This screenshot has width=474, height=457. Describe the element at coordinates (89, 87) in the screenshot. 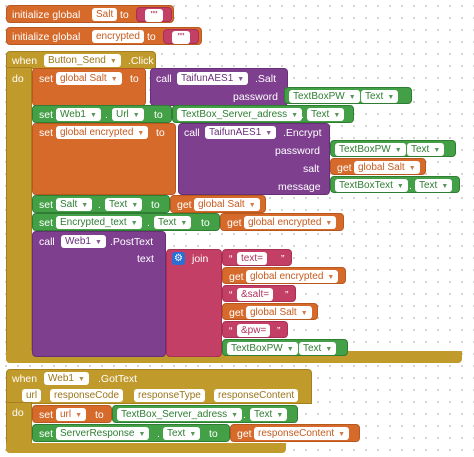

I see `set-global-salt-block: set global Salt ▼ to` at that location.